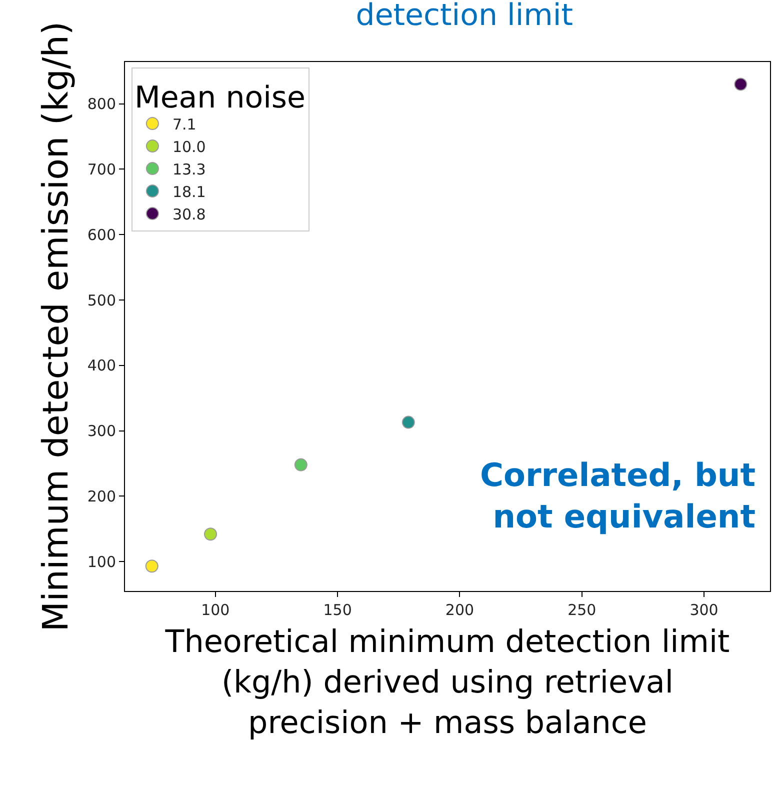 The width and height of the screenshot is (774, 791). I want to click on y-tick-label: 600, so click(101, 235).